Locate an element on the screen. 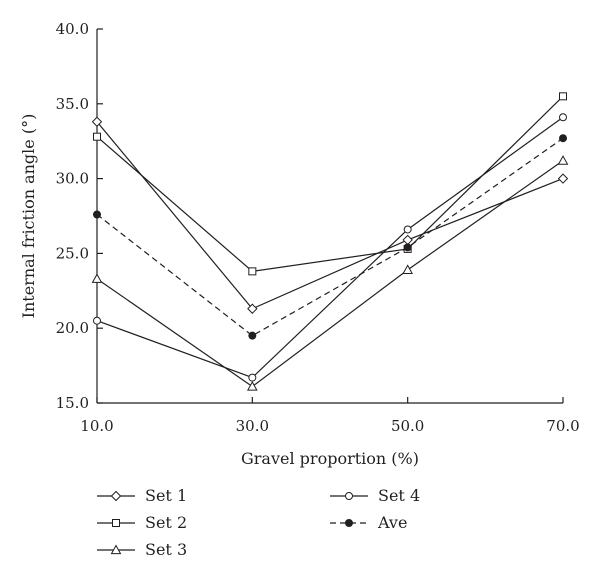  legend-label: Set 4 is located at coordinates (399, 495).